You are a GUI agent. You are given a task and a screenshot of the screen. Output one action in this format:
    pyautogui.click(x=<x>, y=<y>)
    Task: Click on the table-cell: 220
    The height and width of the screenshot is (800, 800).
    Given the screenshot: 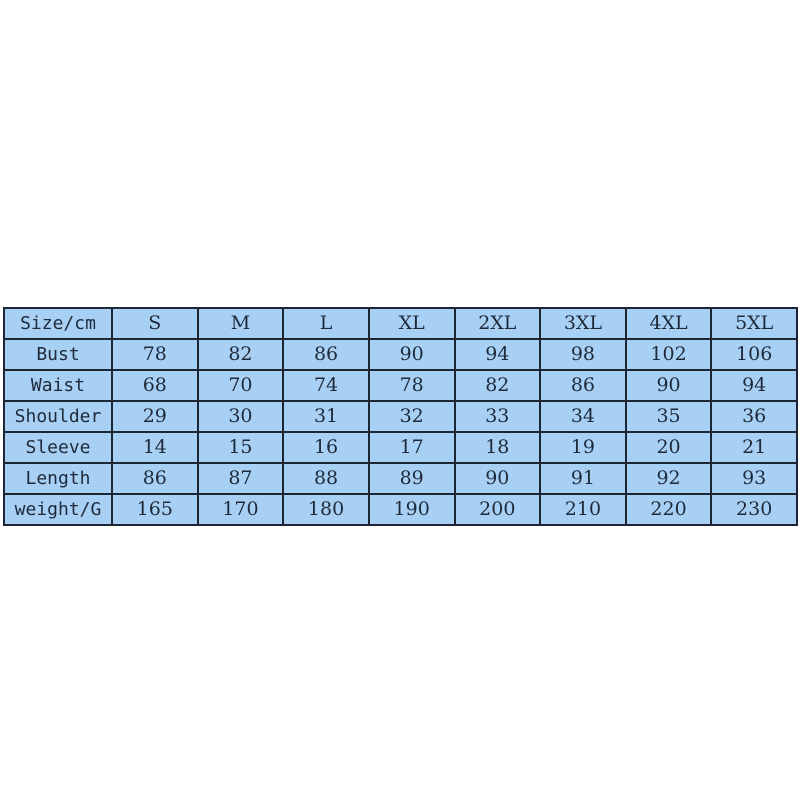 What is the action you would take?
    pyautogui.click(x=668, y=509)
    